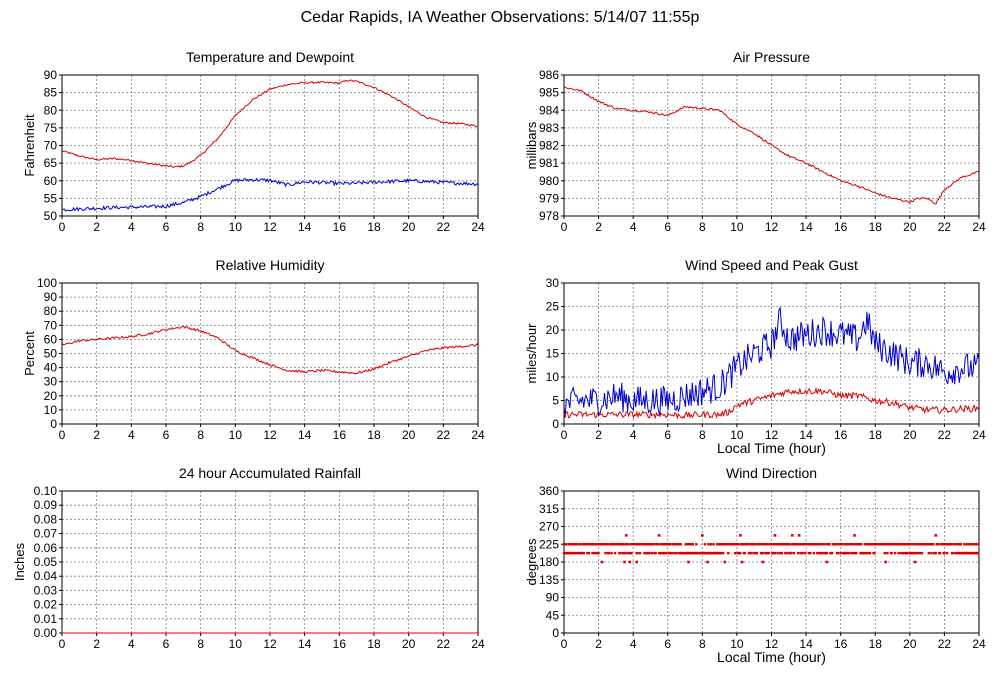 The width and height of the screenshot is (1000, 680). Describe the element at coordinates (772, 227) in the screenshot. I see `pressure-xtick-label: 12` at that location.